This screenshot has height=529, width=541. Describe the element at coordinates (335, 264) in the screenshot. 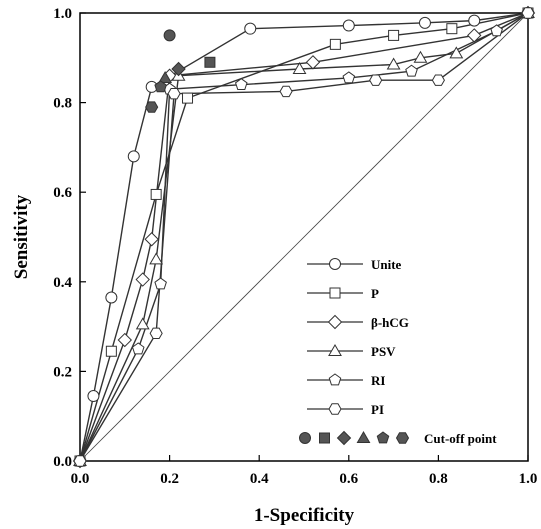

I see `legend-marker-unite` at that location.